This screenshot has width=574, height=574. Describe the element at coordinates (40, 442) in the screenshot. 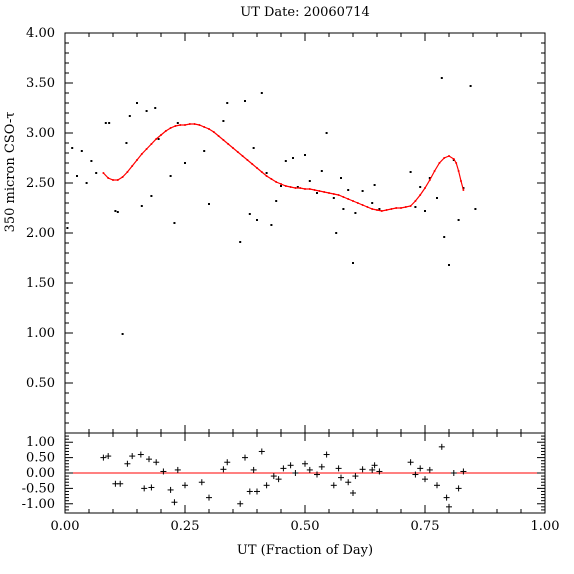

I see `y-tick-label: 1.00` at that location.